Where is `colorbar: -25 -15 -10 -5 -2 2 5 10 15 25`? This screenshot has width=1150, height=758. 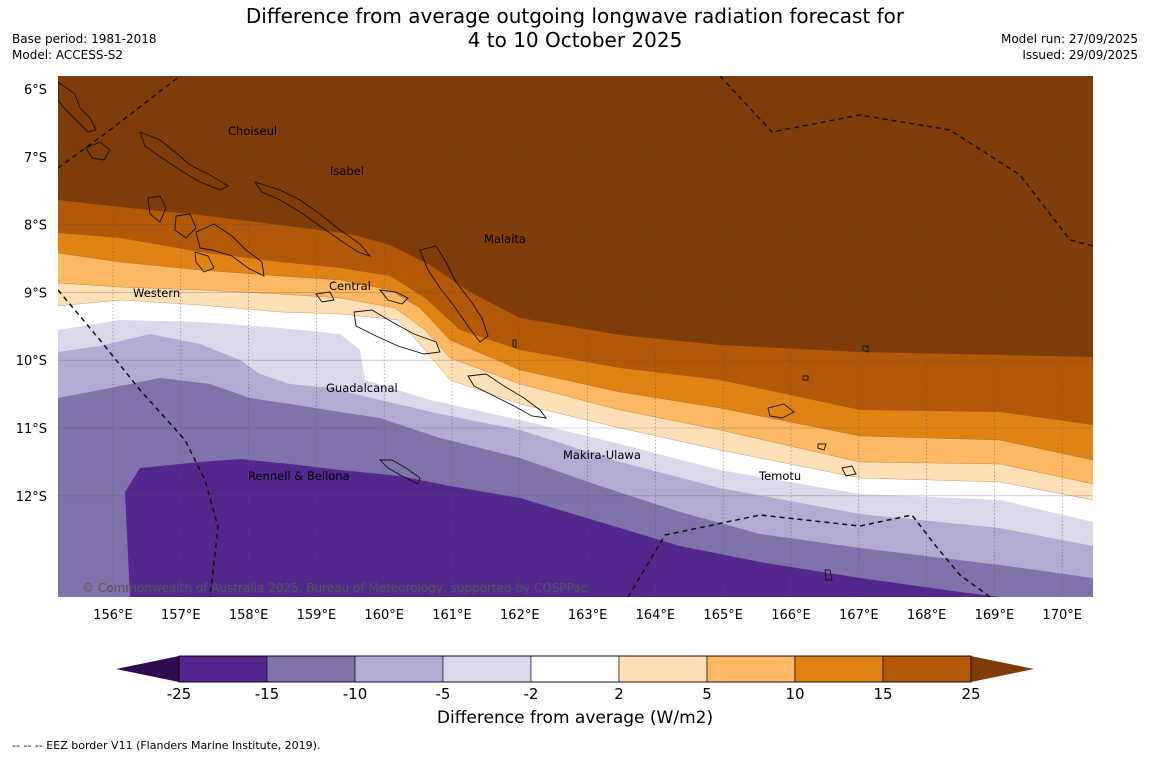
colorbar: -25 -15 -10 -5 -2 2 5 10 15 25 is located at coordinates (575, 679).